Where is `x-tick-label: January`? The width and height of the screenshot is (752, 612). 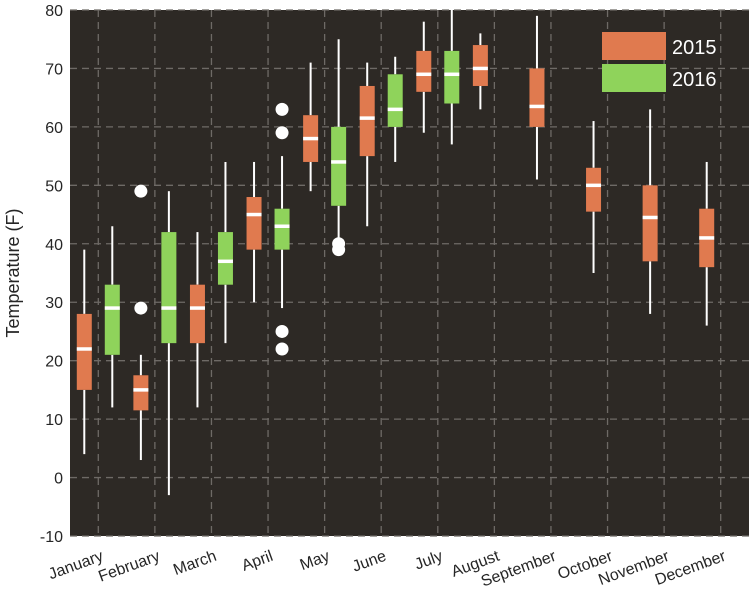 x-tick-label: January is located at coordinates (75, 565).